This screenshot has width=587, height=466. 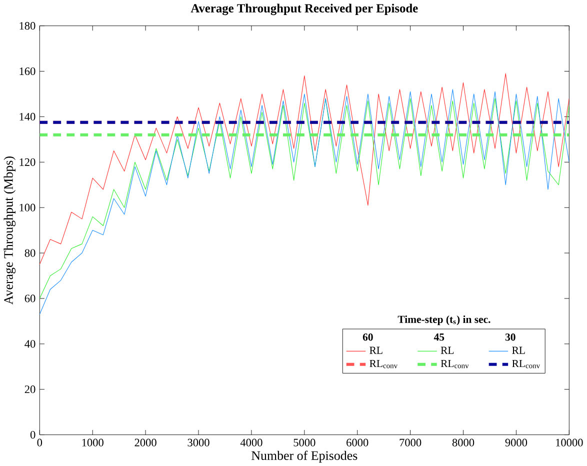 What do you see at coordinates (28, 26) in the screenshot?
I see `y-tick-label: 180` at bounding box center [28, 26].